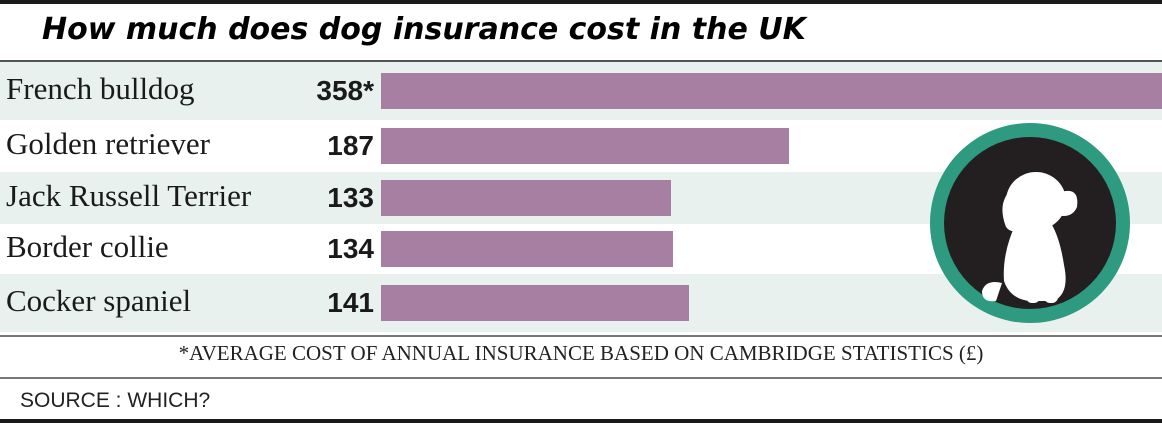  What do you see at coordinates (350, 145) in the screenshot?
I see `value-label: 187` at bounding box center [350, 145].